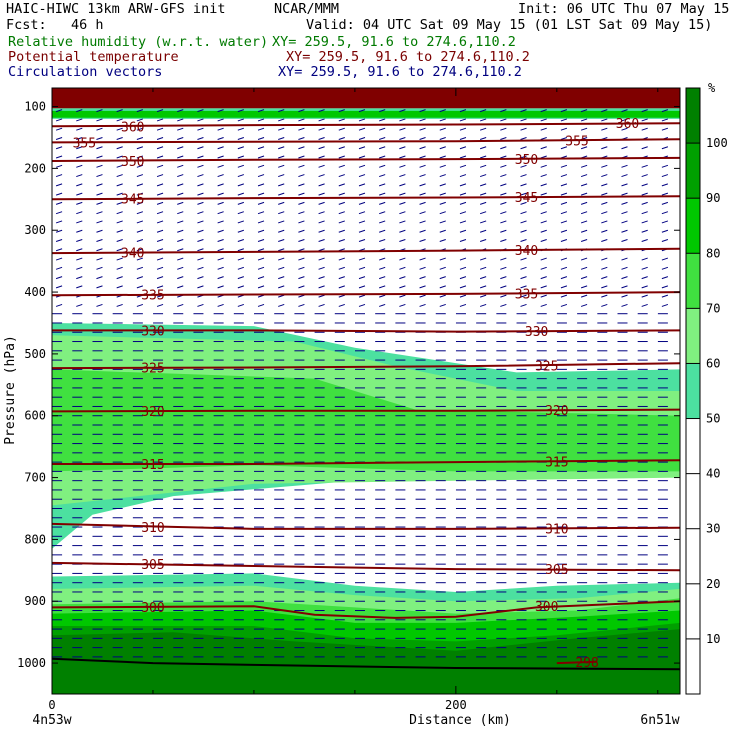  Describe the element at coordinates (152, 369) in the screenshot. I see `theta-label-325-0: 325` at that location.